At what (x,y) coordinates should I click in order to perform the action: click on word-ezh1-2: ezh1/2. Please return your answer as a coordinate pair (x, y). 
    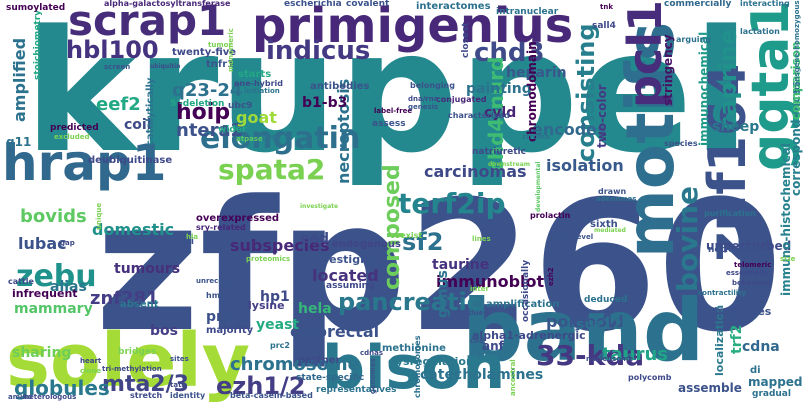
    Looking at the image, I should click on (261, 386).